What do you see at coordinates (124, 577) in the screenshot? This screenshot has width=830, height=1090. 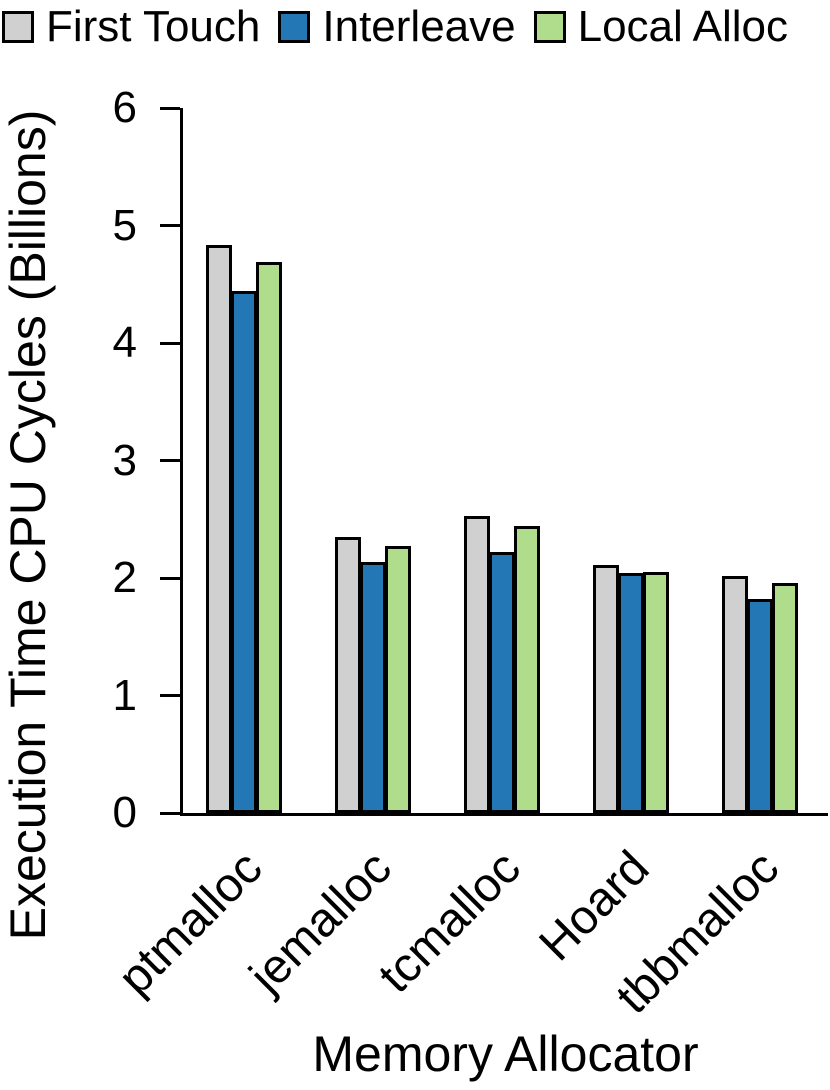 I see `y-tick-label: 2` at bounding box center [124, 577].